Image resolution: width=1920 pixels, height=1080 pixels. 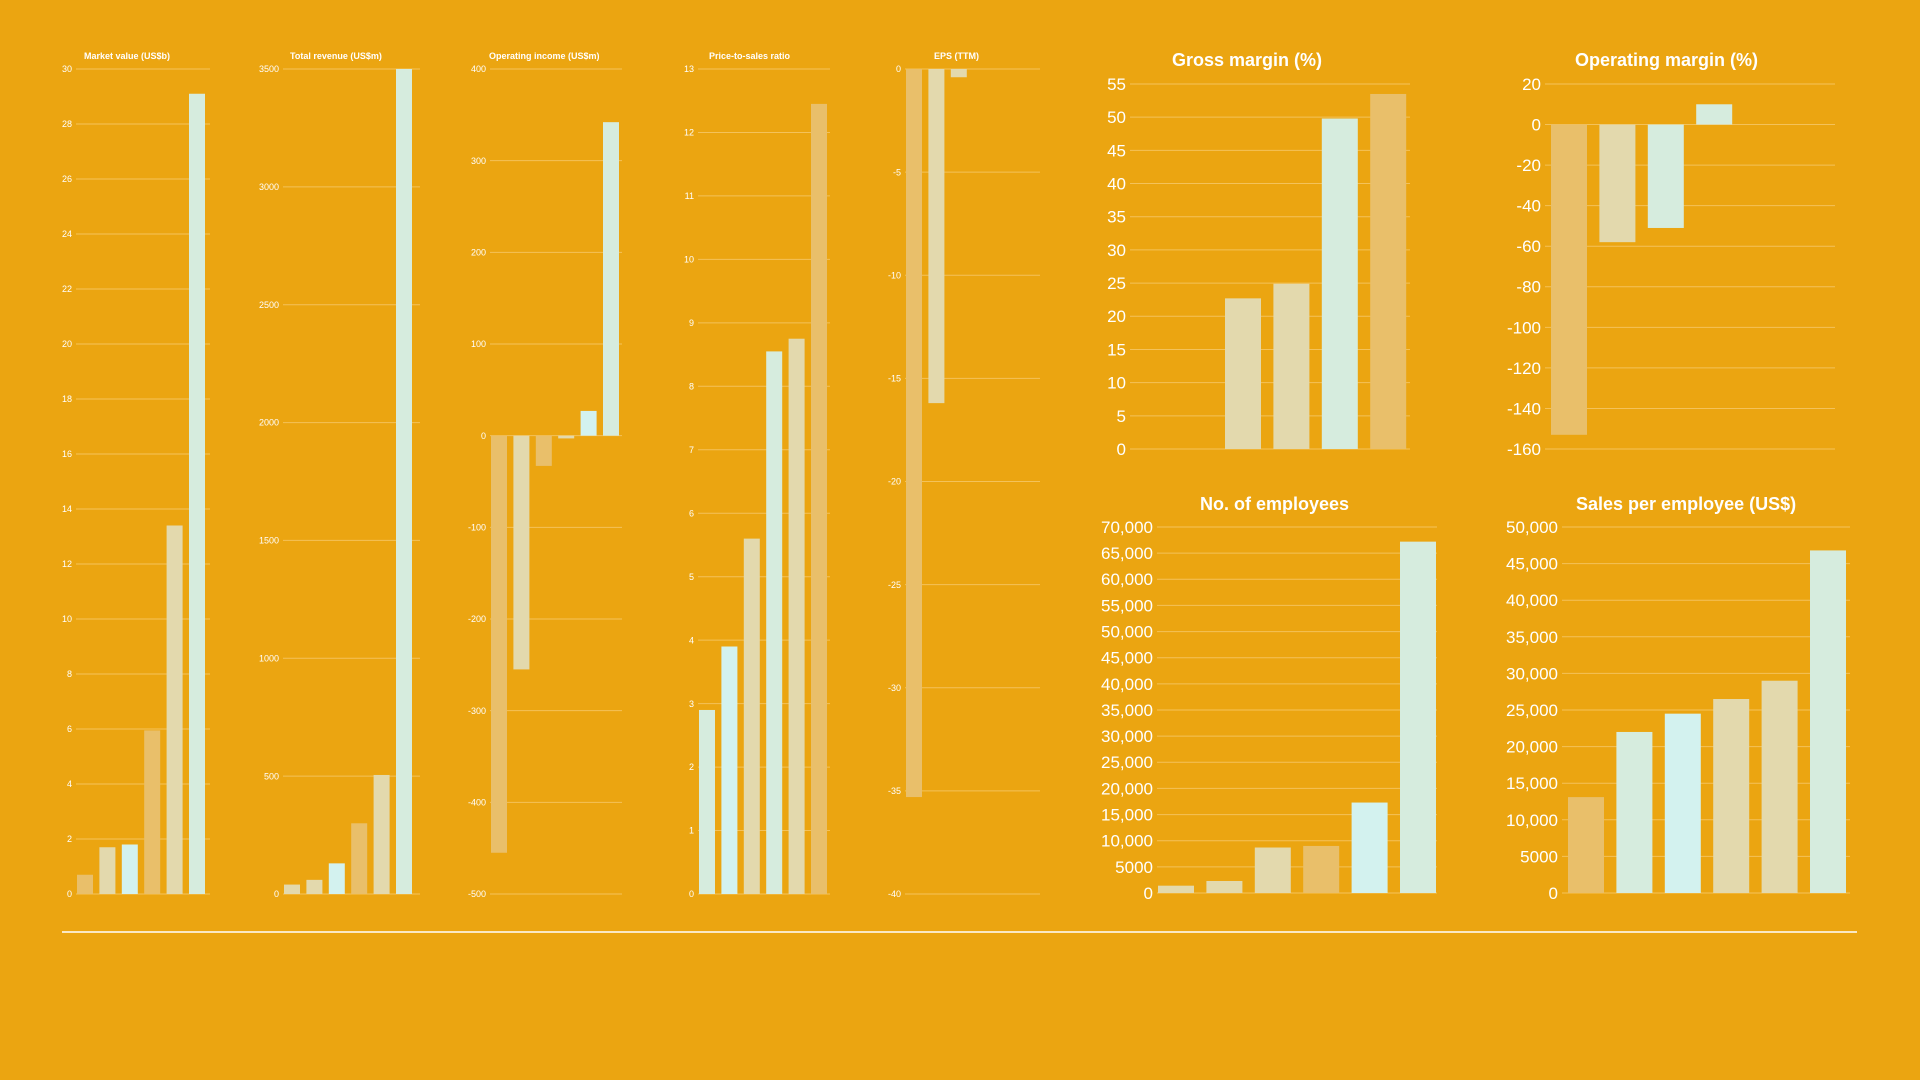 I want to click on y-tick-label: 1500, so click(x=269, y=541).